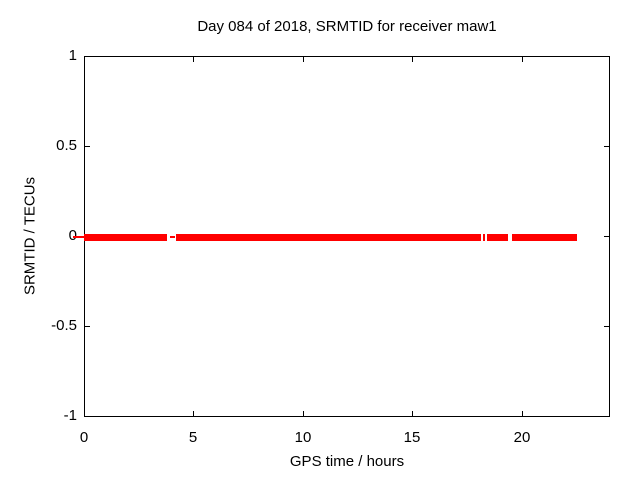 The width and height of the screenshot is (640, 480). What do you see at coordinates (606, 326) in the screenshot?
I see `y-tick-right--0.5` at bounding box center [606, 326].